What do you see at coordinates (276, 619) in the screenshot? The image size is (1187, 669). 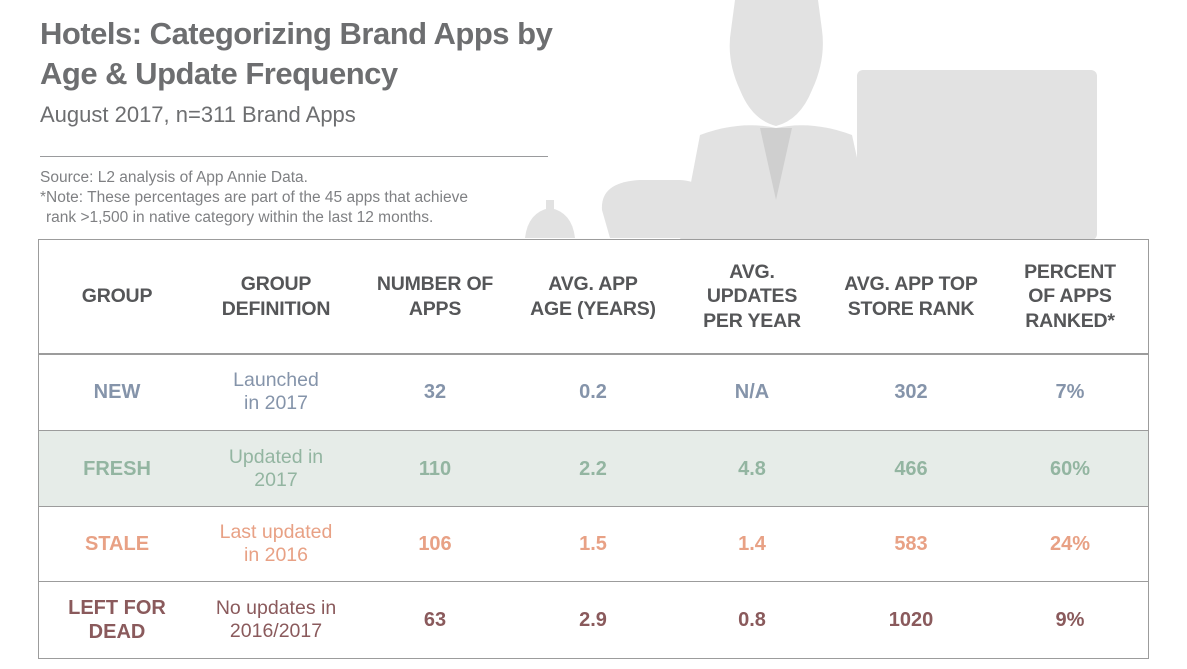 I see `group-definition: No updates in 2016/2017` at bounding box center [276, 619].